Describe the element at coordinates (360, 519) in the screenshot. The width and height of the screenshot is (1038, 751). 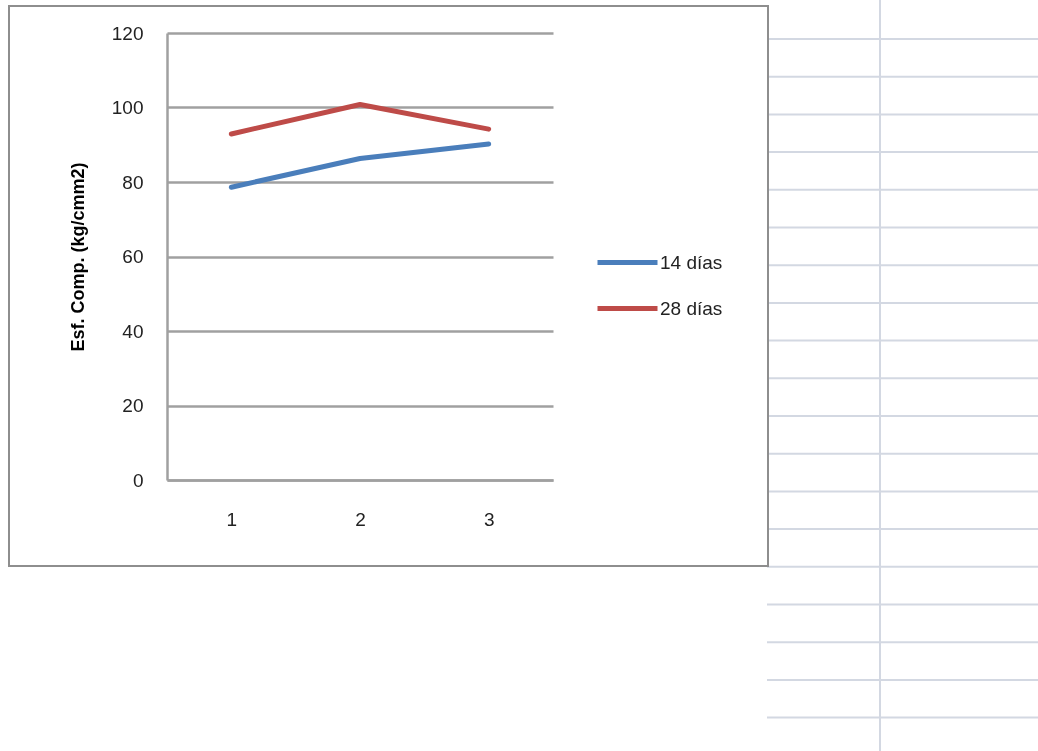
I see `x-tick-label: 2` at that location.